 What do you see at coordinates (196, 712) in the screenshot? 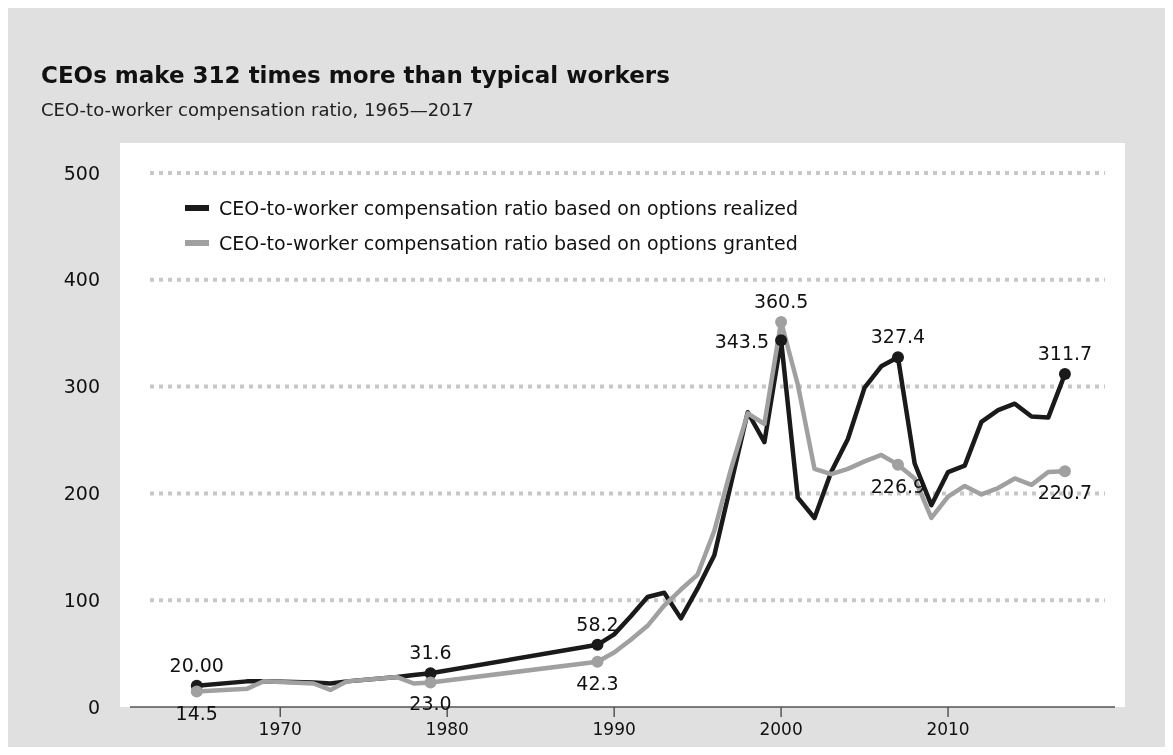
I see `annotation: 14.5` at bounding box center [196, 712].